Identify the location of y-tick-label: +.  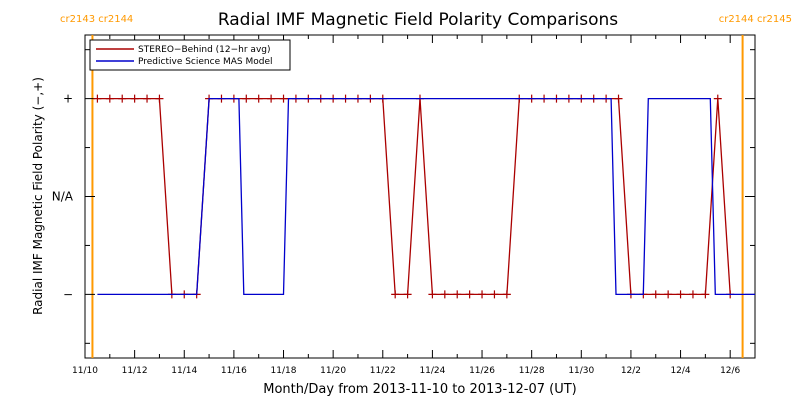
(68, 99).